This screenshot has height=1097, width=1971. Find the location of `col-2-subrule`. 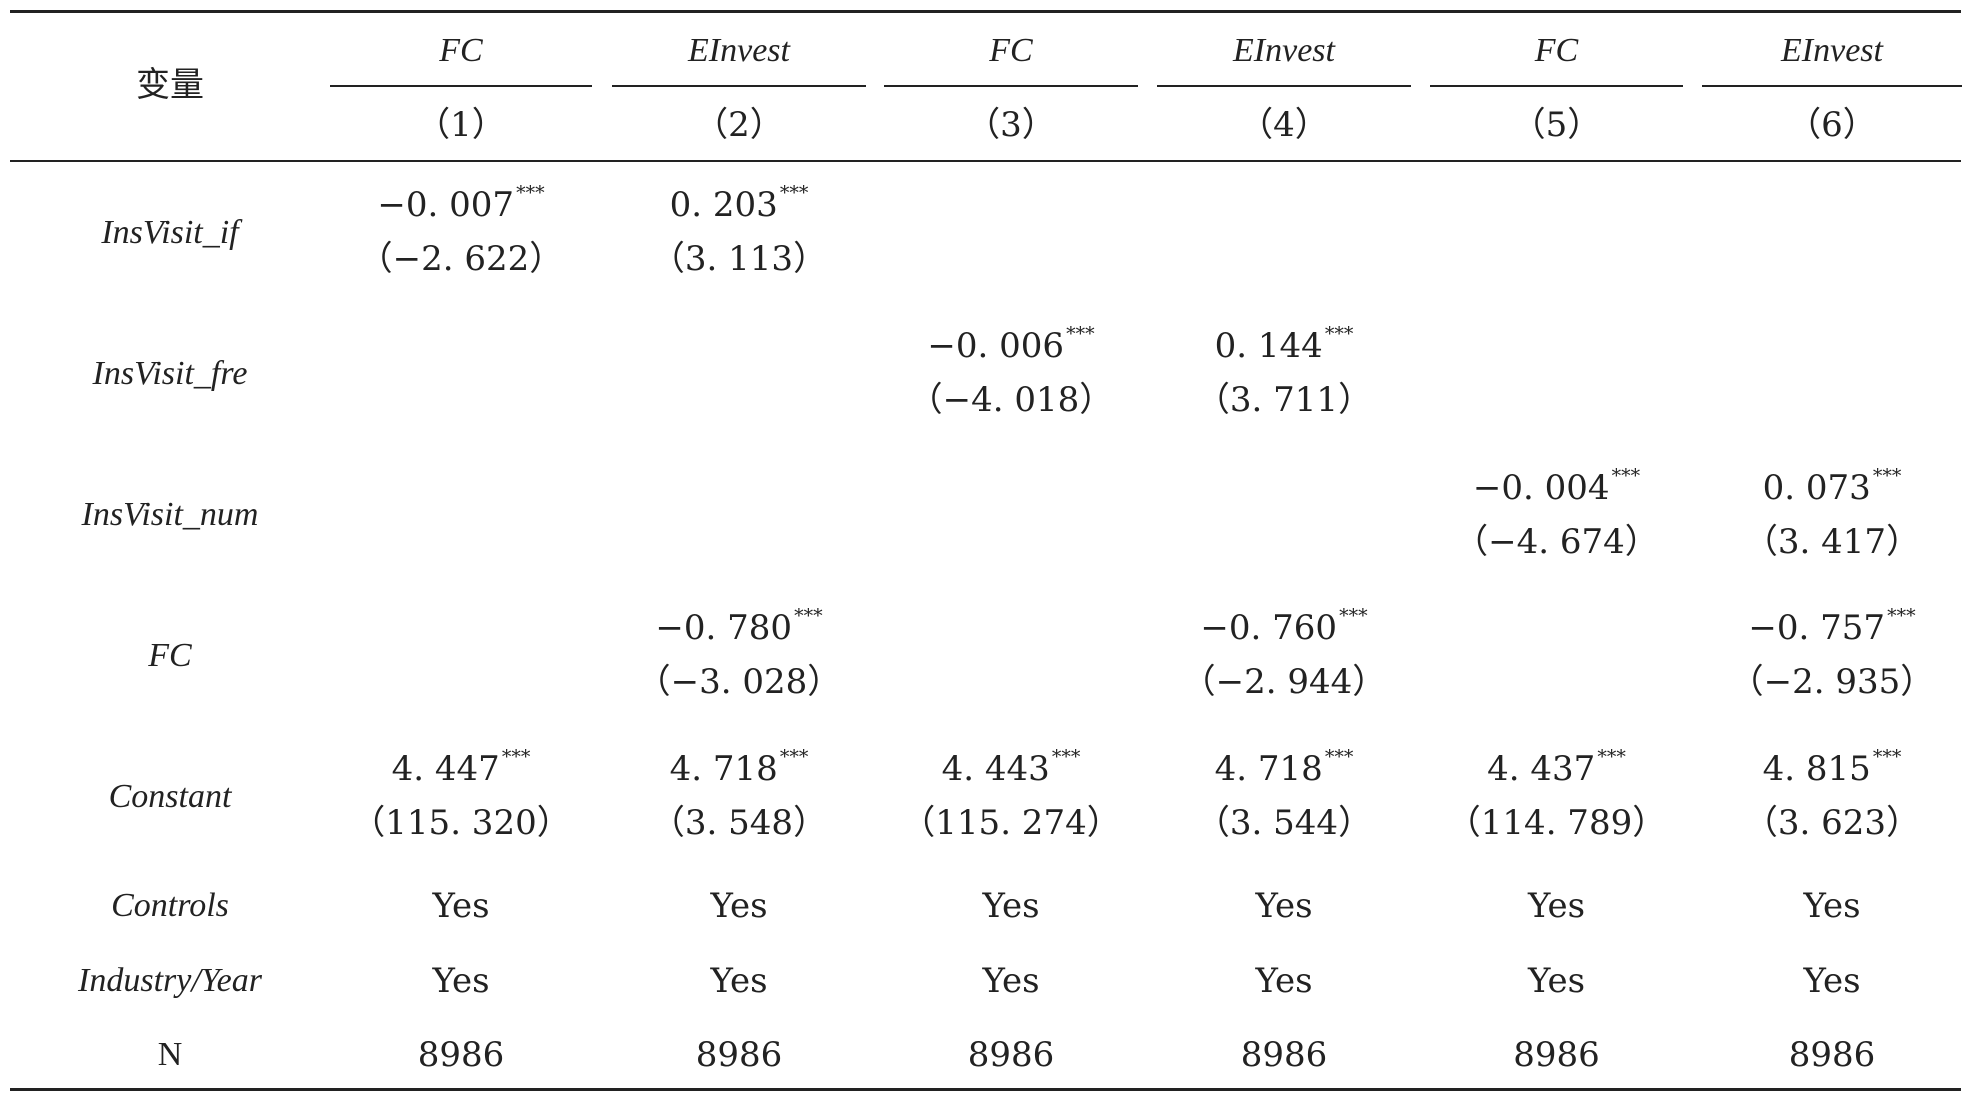

col-2-subrule is located at coordinates (739, 86).